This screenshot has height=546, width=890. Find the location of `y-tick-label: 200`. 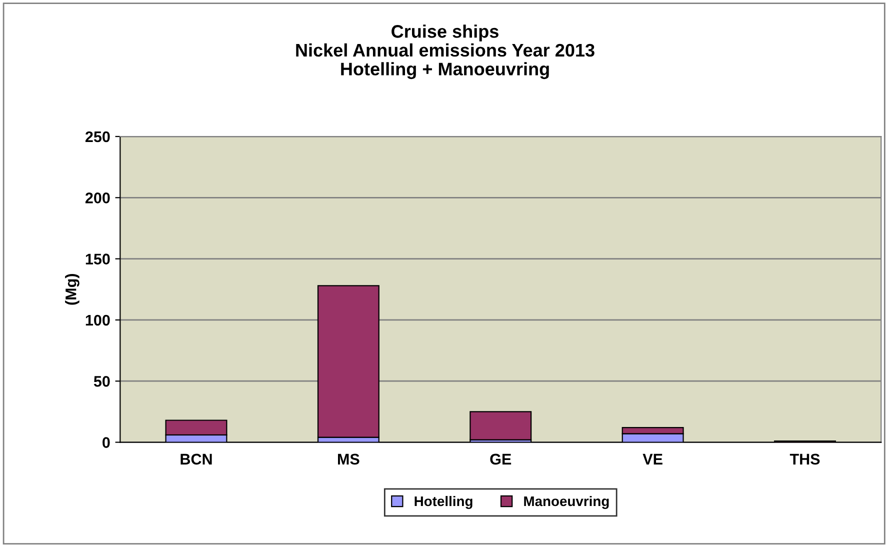

y-tick-label: 200 is located at coordinates (97, 198).